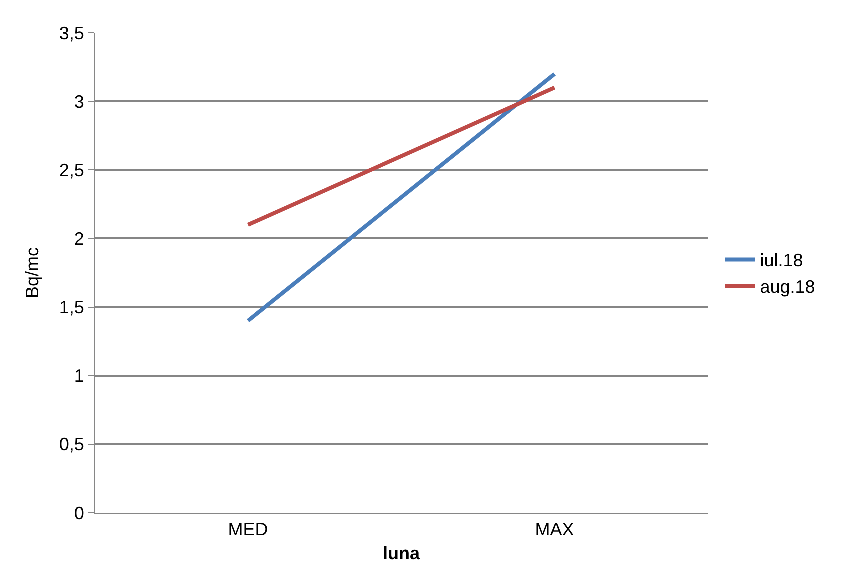 The width and height of the screenshot is (858, 583). I want to click on y-tick-label: 1, so click(79, 376).